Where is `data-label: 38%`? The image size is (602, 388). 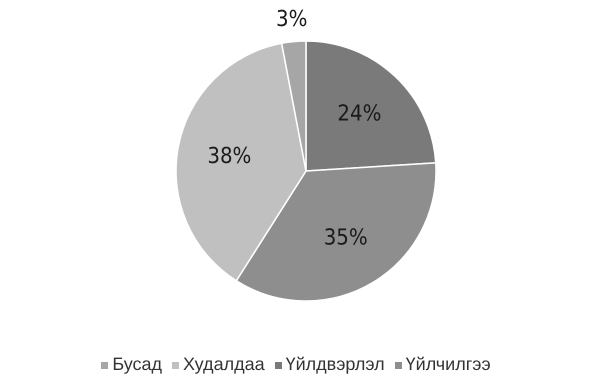 data-label: 38% is located at coordinates (229, 156).